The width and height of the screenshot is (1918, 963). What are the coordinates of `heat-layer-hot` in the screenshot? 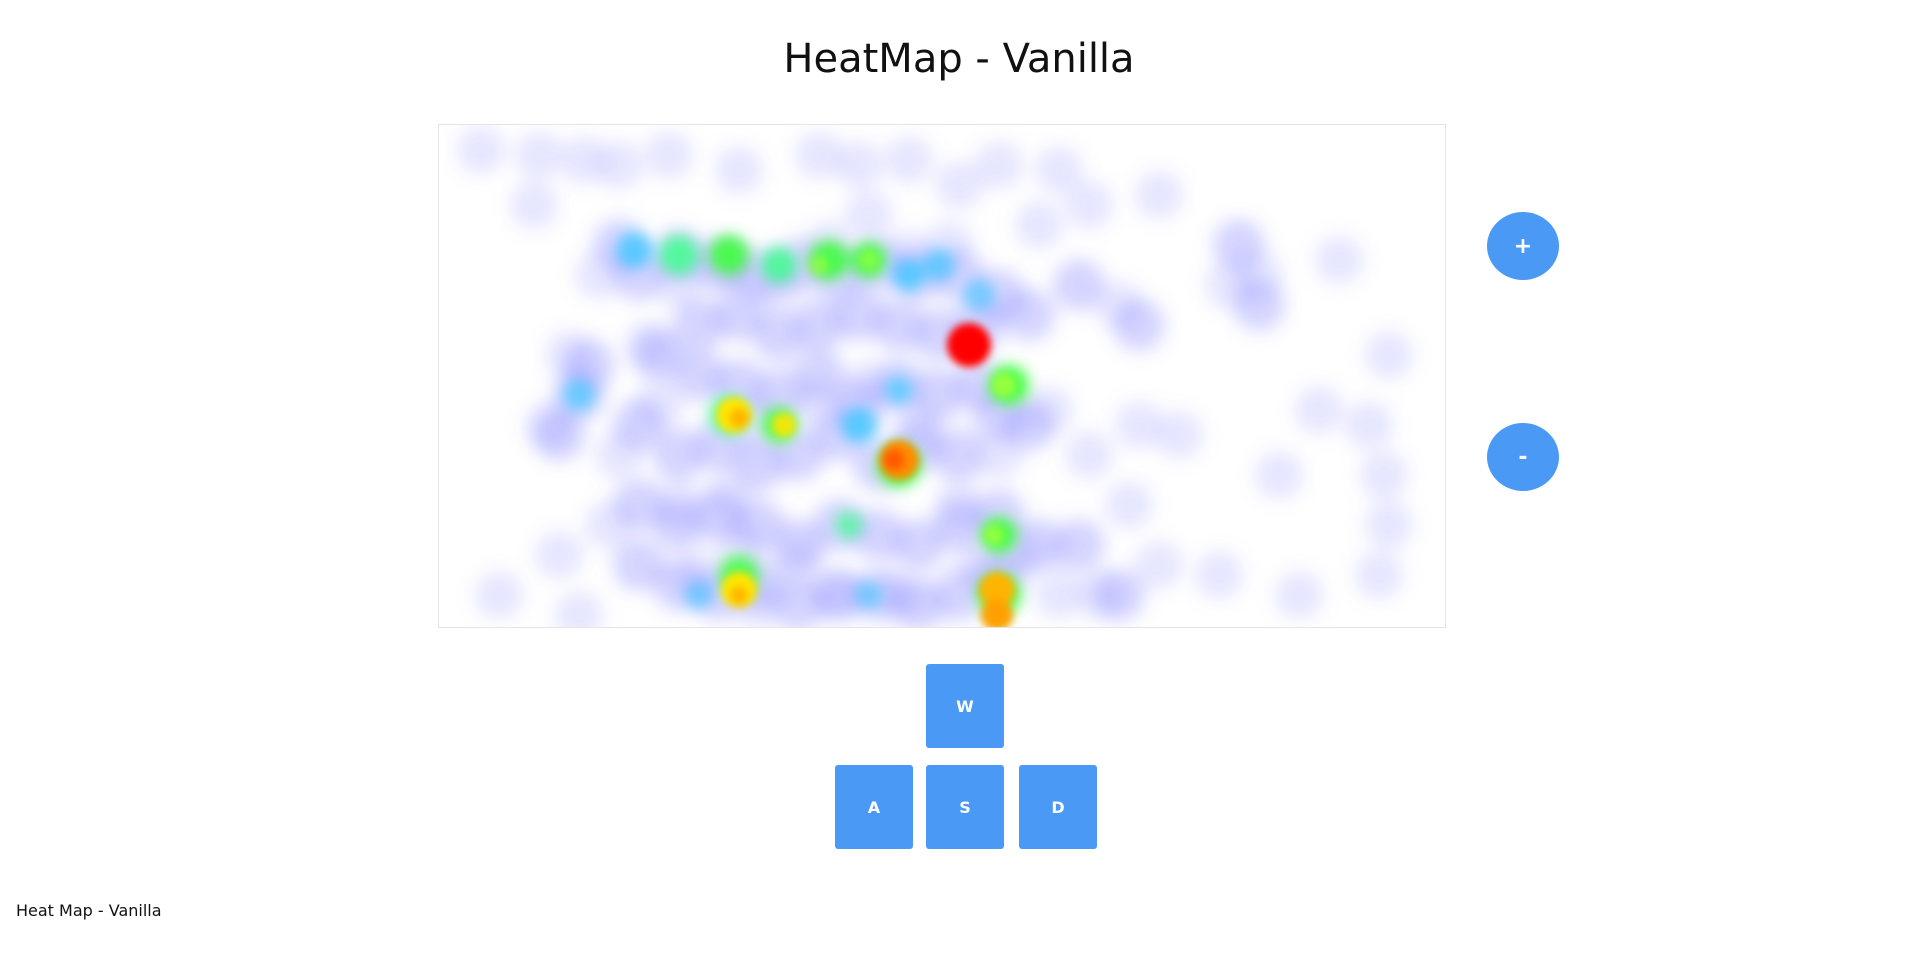 It's located at (866, 438).